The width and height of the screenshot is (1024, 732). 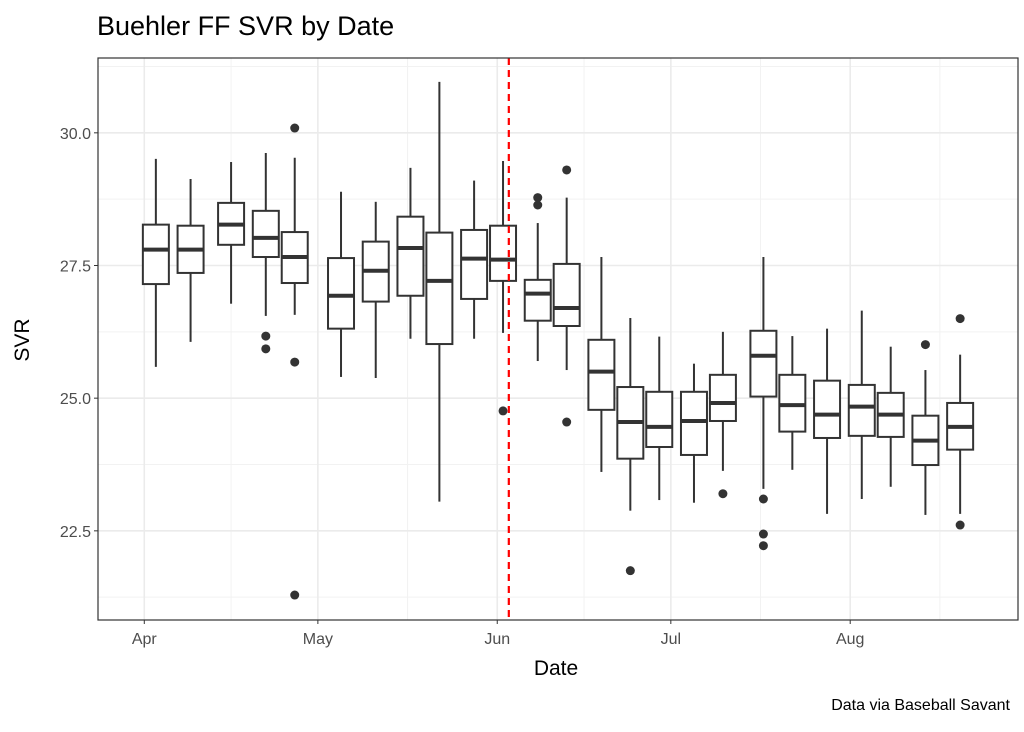 What do you see at coordinates (246, 26) in the screenshot?
I see `chart-title: Buehler FF SVR by Date` at bounding box center [246, 26].